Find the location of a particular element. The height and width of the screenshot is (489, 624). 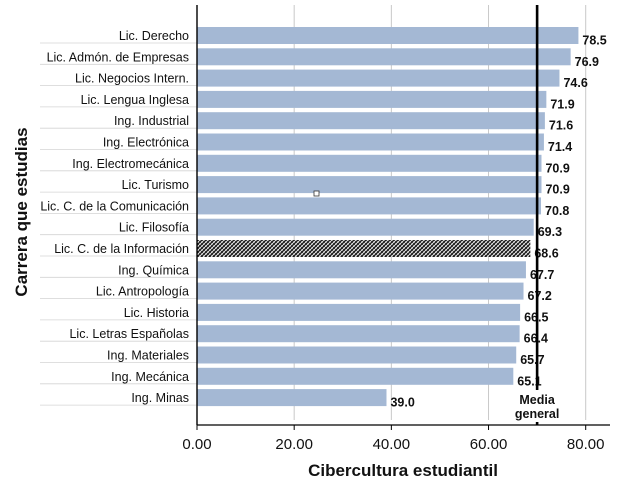

category-label: Ing. Industrial is located at coordinates (151, 121).